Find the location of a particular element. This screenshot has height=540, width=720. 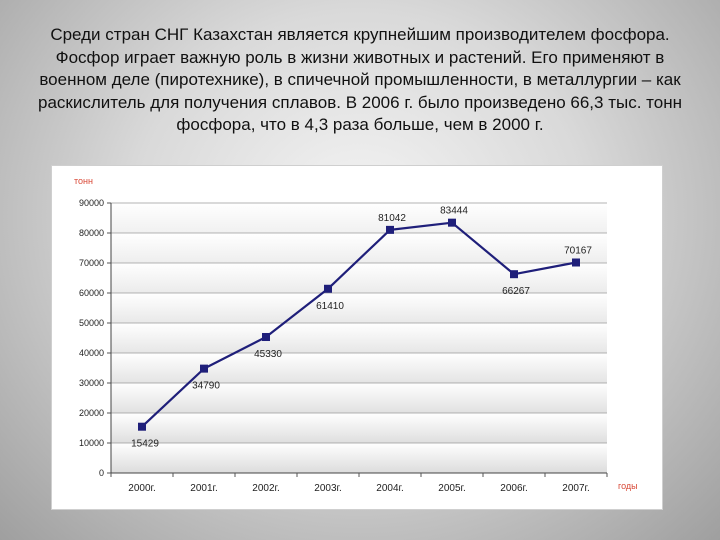

x-tick-label: 2002г. is located at coordinates (265, 488).